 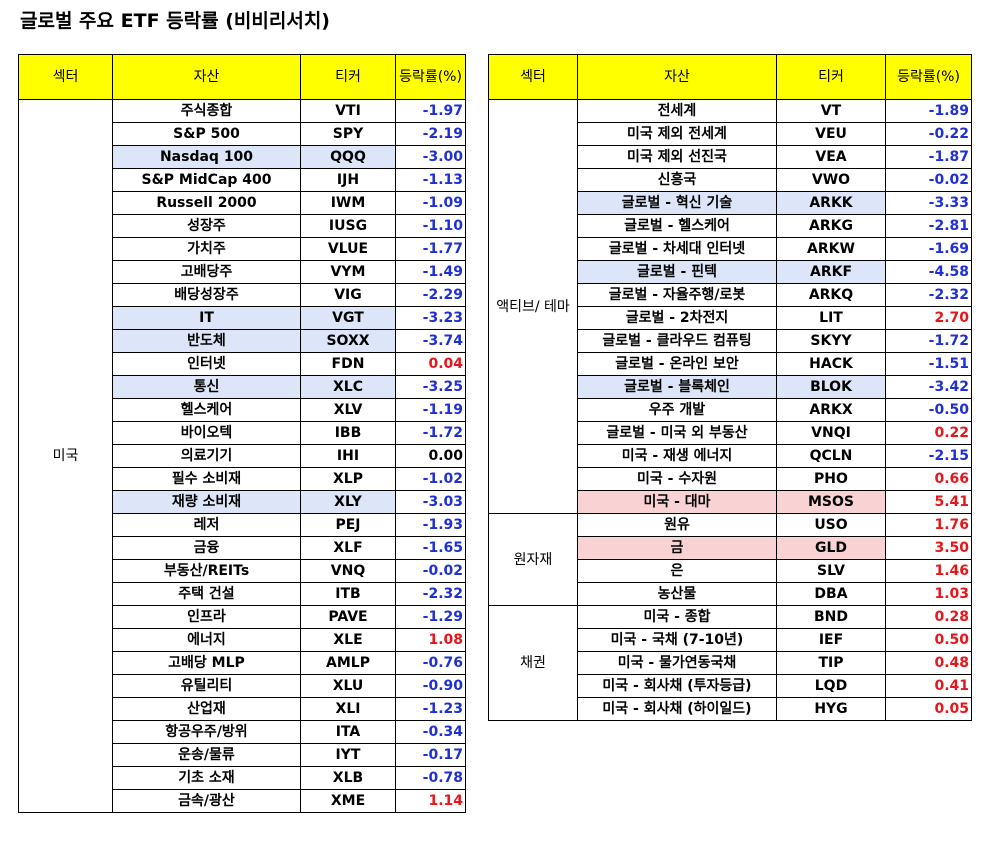 I want to click on return-cell: 1.76, so click(x=928, y=525).